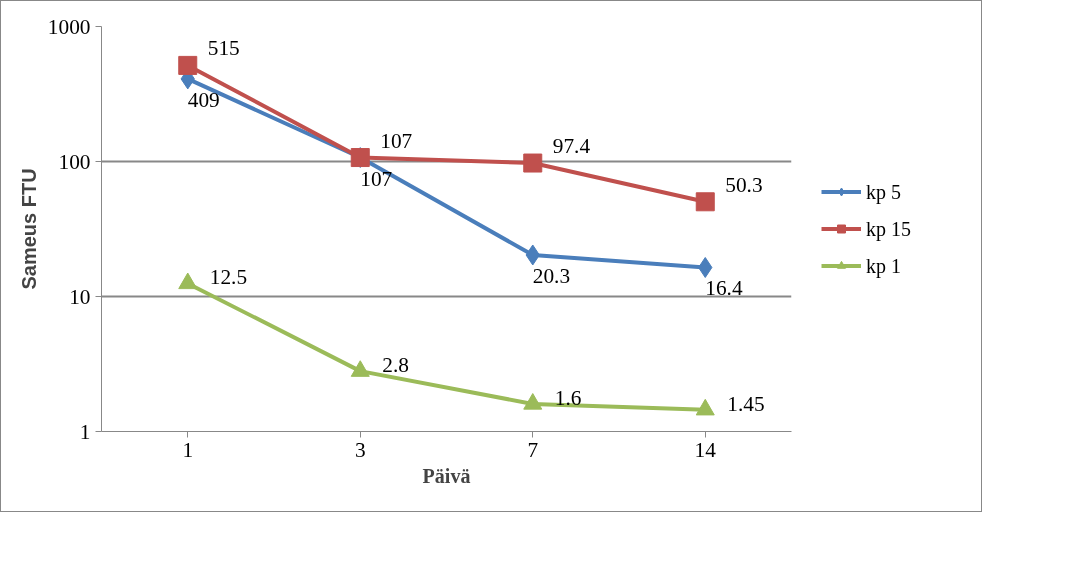 The image size is (1071, 582). I want to click on y-tick-label: 1000, so click(69, 26).